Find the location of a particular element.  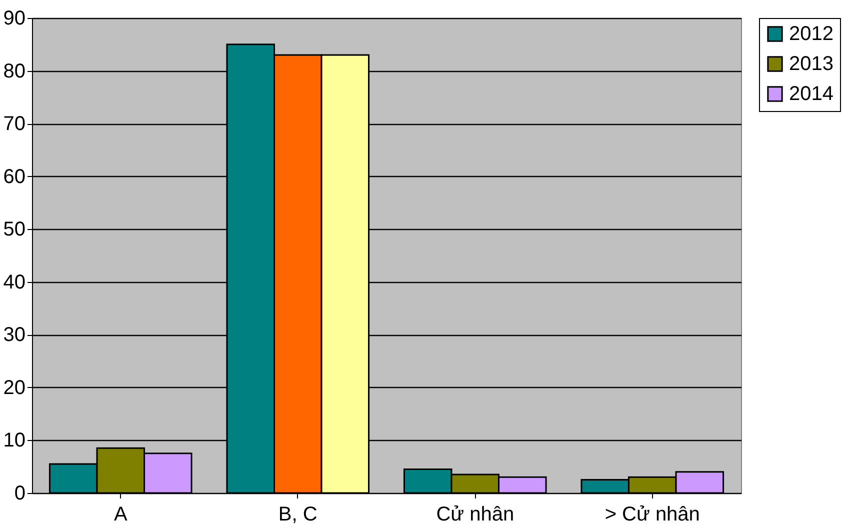

y-tick-label: 80 is located at coordinates (14, 71).